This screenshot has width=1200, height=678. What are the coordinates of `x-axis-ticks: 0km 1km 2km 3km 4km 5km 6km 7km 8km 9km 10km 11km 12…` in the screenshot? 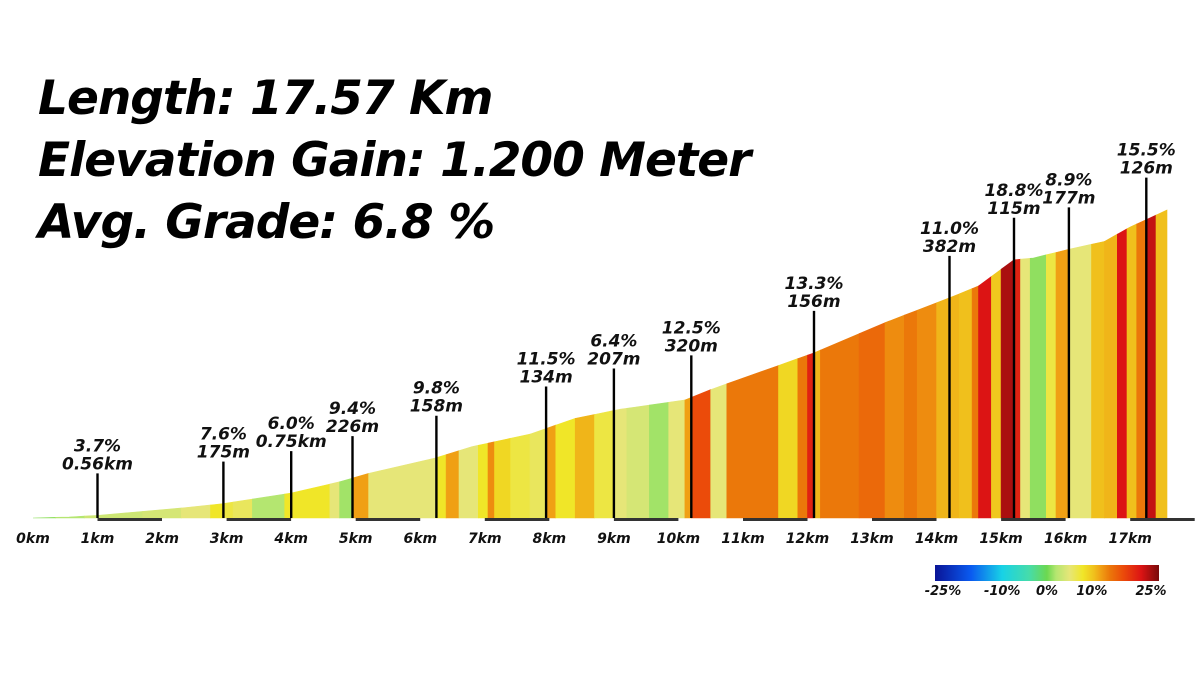 It's located at (584, 539).